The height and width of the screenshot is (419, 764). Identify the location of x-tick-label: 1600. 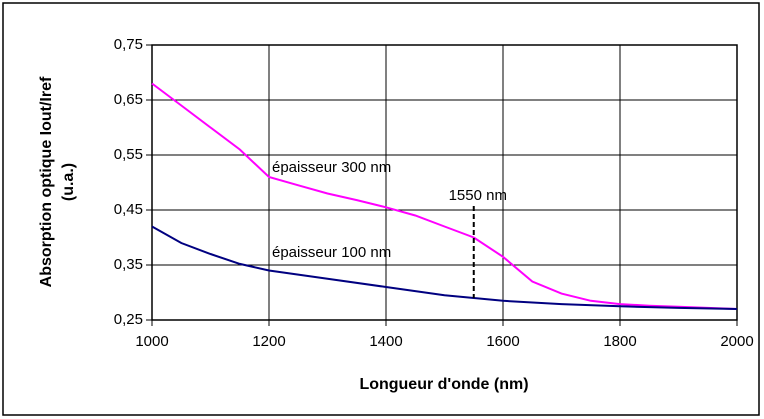
(502, 341).